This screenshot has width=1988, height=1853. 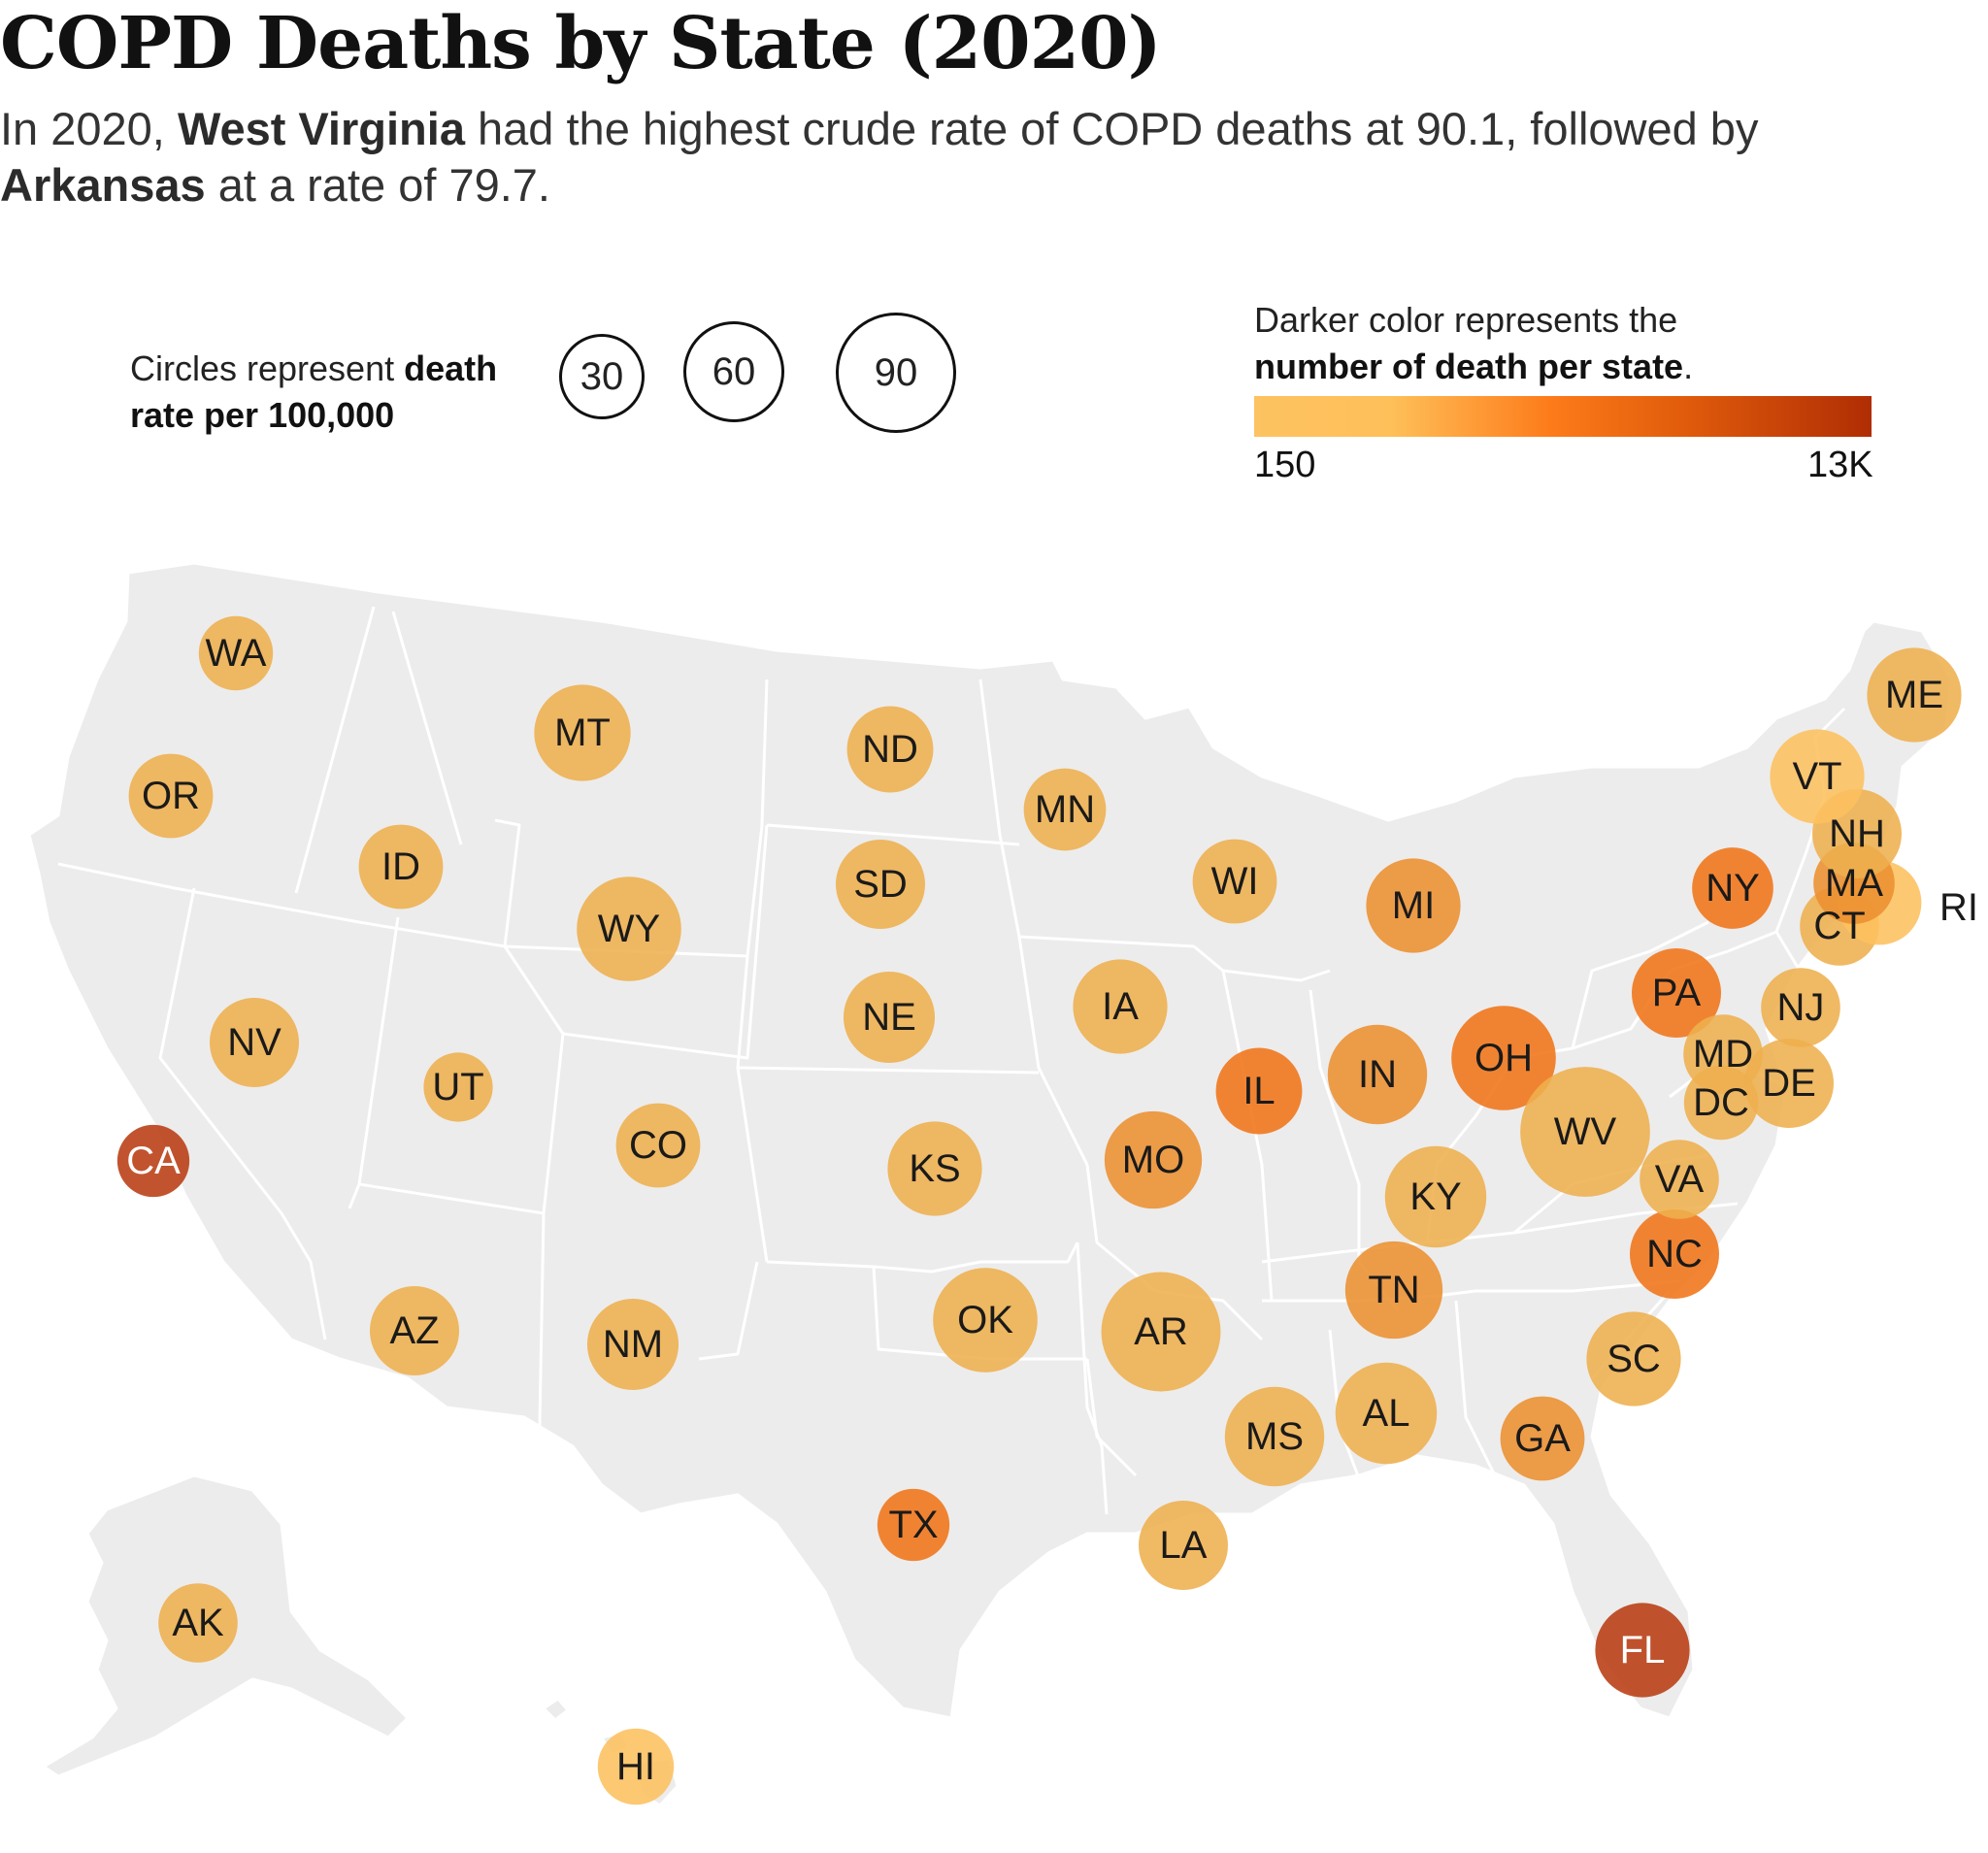 I want to click on state-label-ma: MA, so click(x=1854, y=884).